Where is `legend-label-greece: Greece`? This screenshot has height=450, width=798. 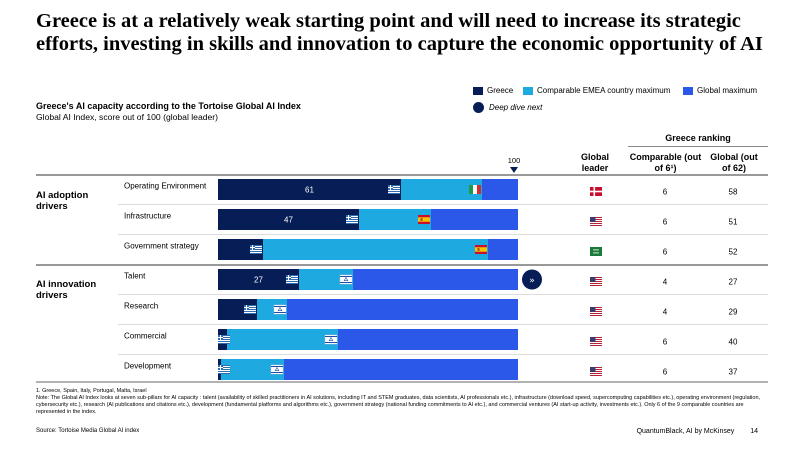 legend-label-greece: Greece is located at coordinates (500, 90).